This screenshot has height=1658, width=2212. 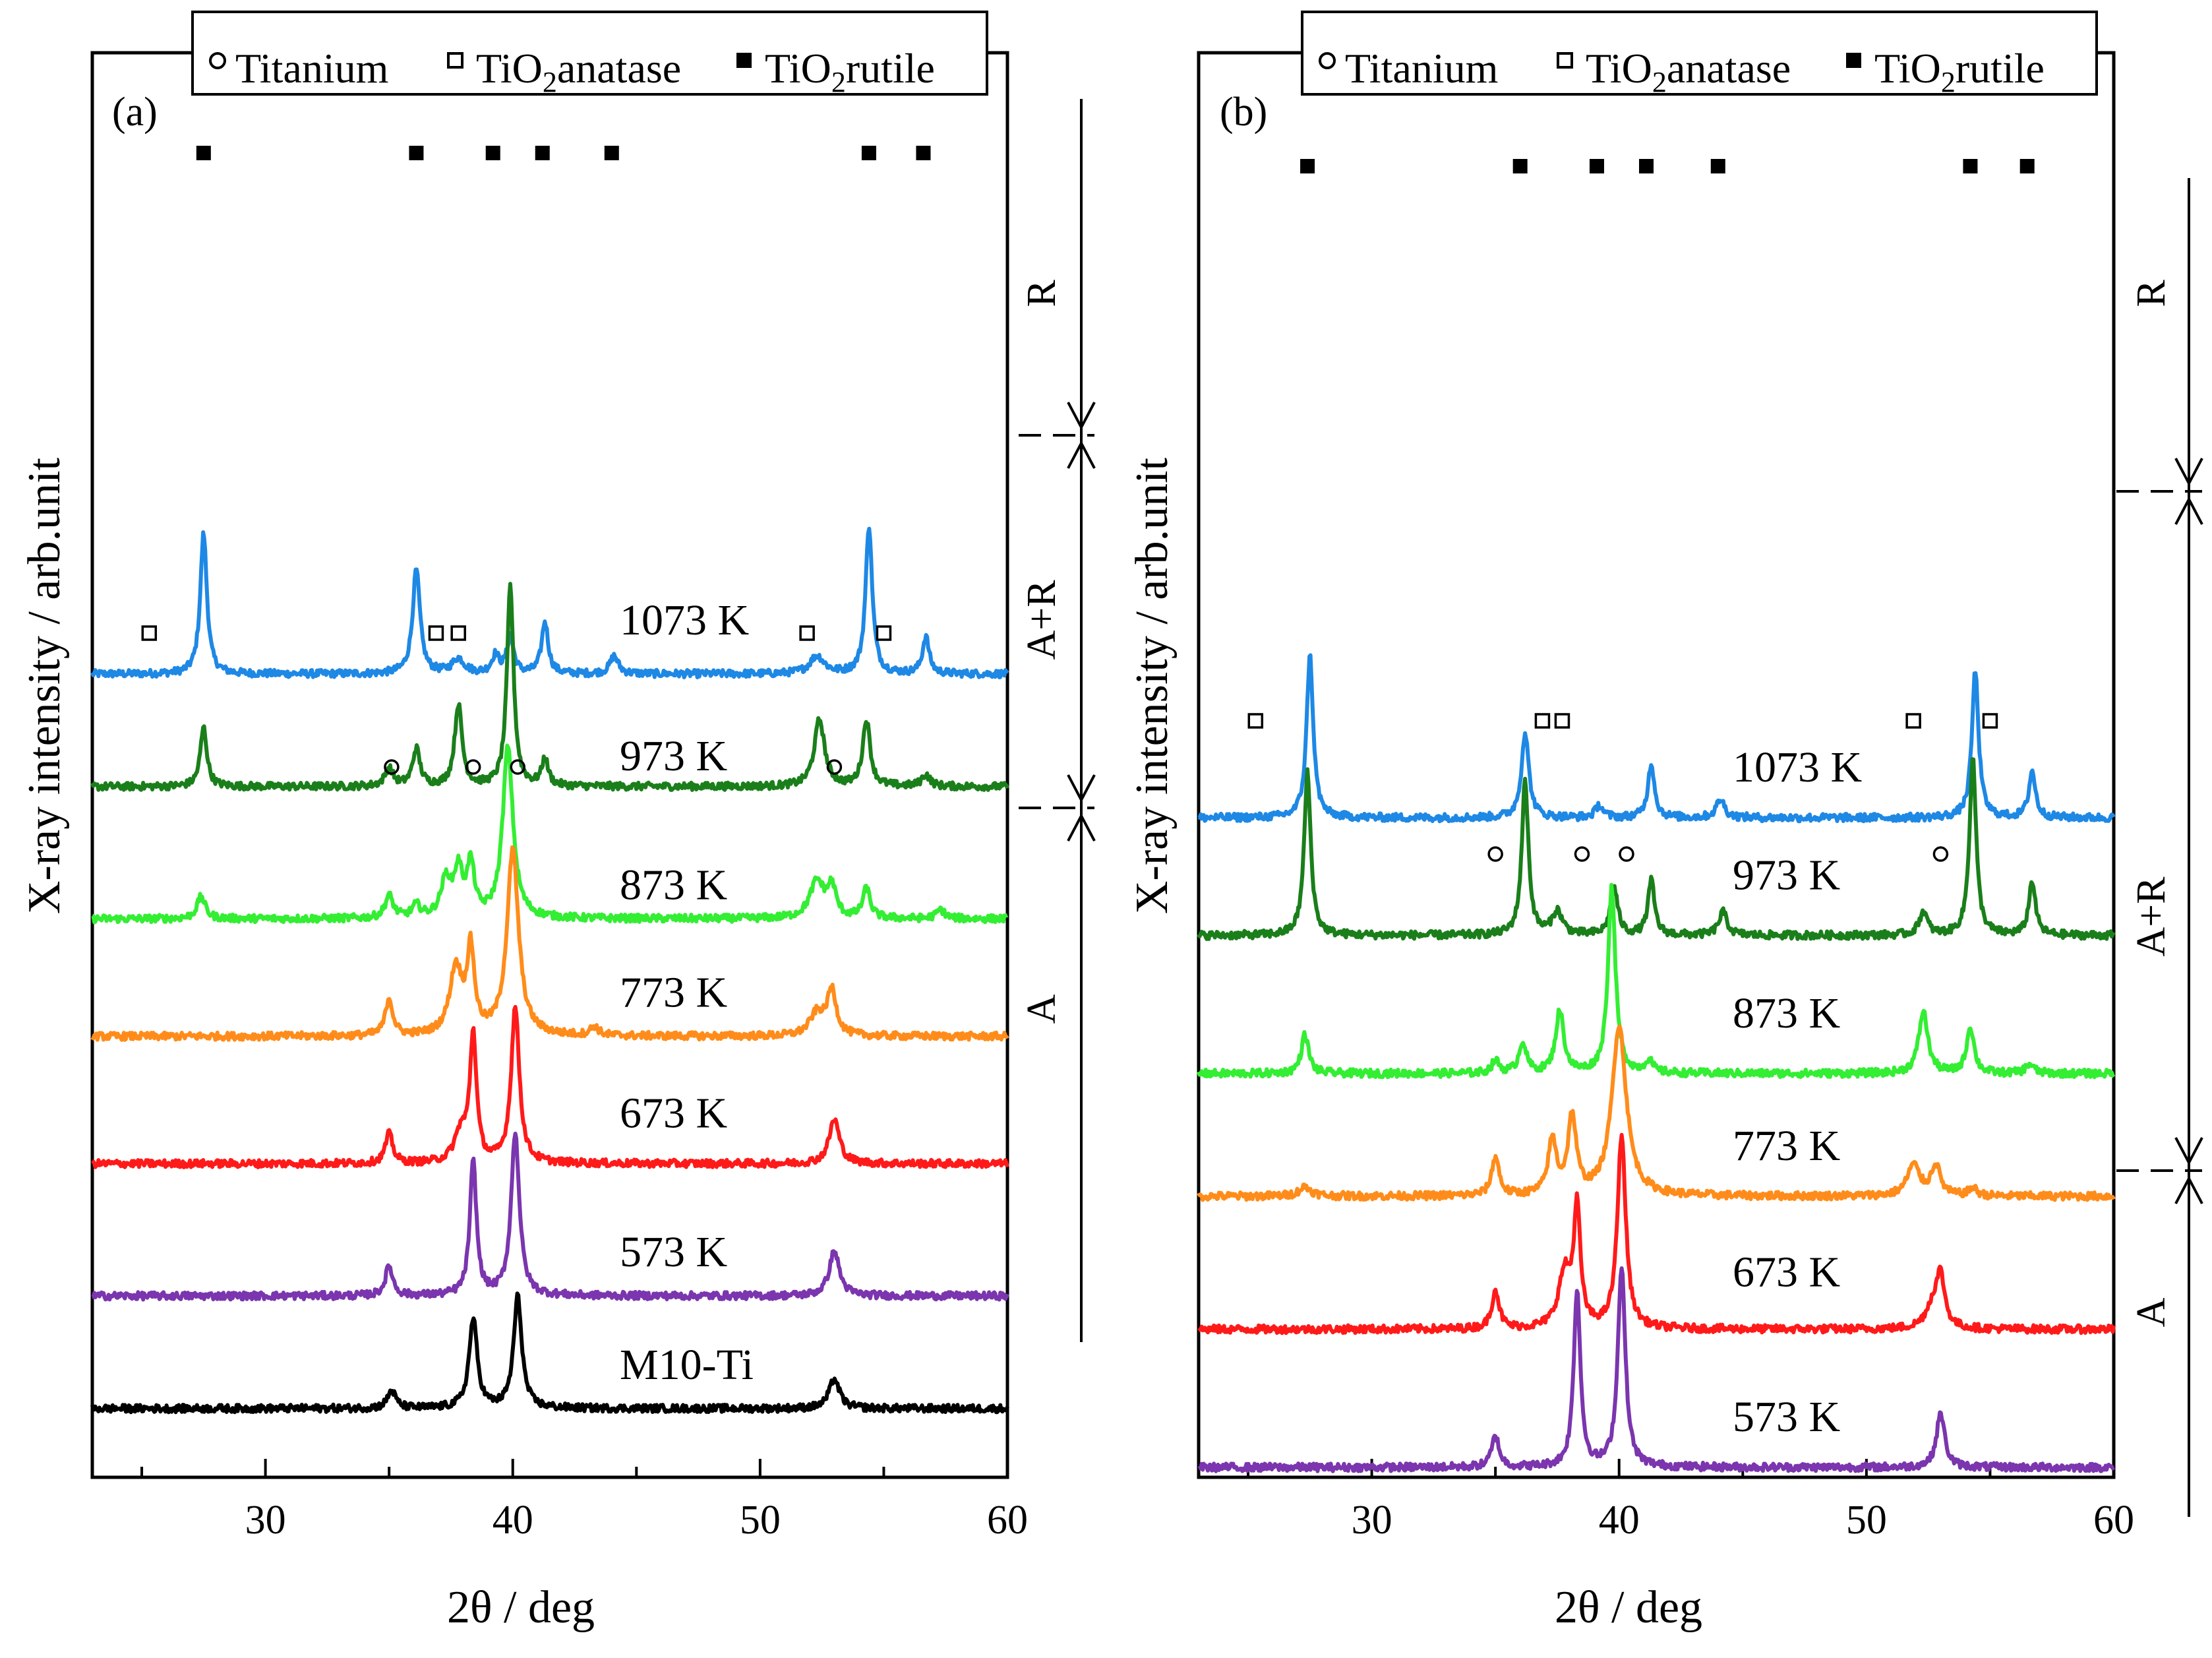 I want to click on legend-box-a, so click(x=589, y=54).